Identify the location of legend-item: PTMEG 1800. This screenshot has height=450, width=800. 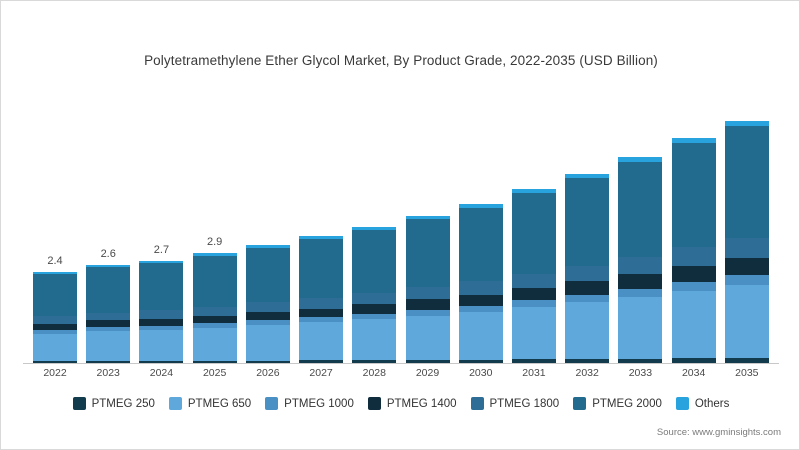
(515, 403).